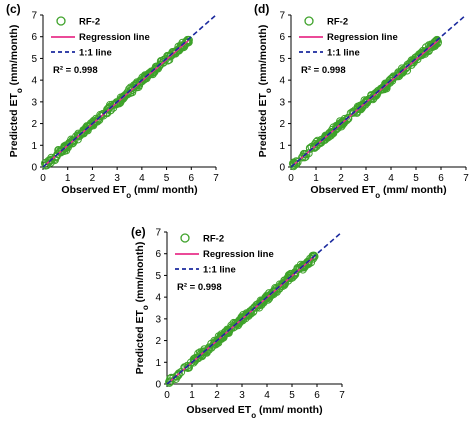  I want to click on x-tick-label: 7, so click(342, 395).